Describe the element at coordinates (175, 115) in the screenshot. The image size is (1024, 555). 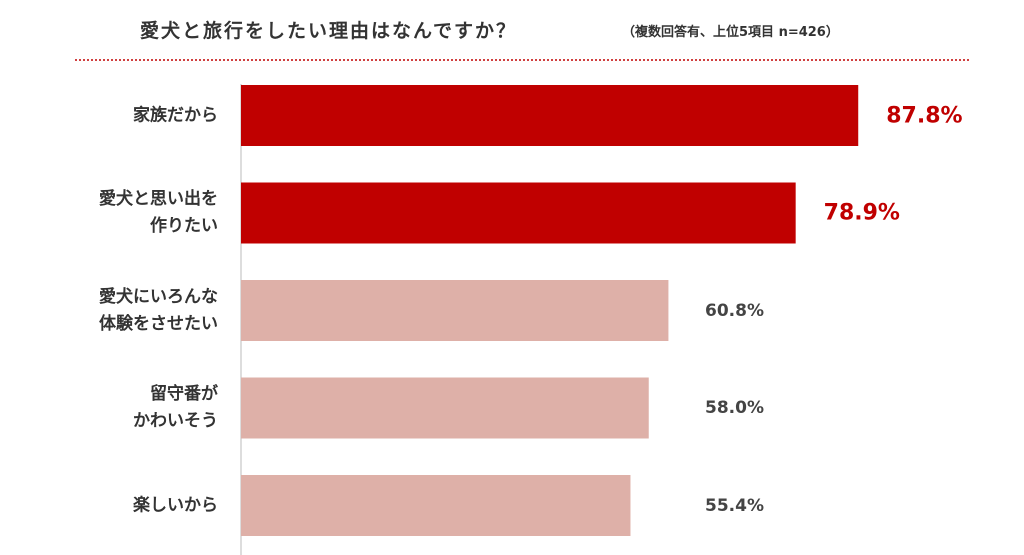
I see `category-label: 家族だから` at that location.